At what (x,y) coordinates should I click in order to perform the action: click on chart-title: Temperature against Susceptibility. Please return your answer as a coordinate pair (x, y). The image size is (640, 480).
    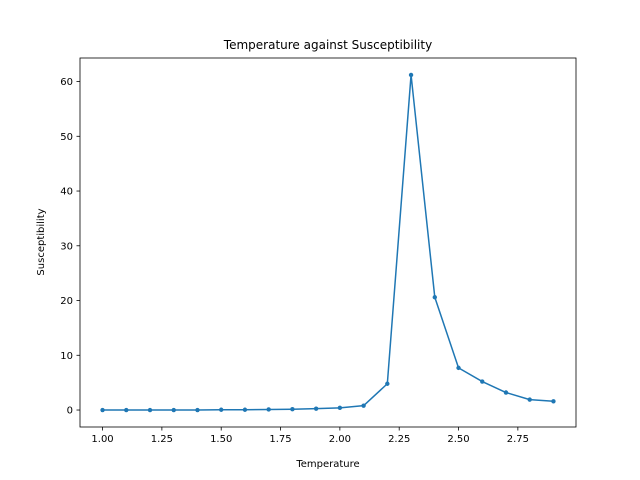
    Looking at the image, I should click on (327, 45).